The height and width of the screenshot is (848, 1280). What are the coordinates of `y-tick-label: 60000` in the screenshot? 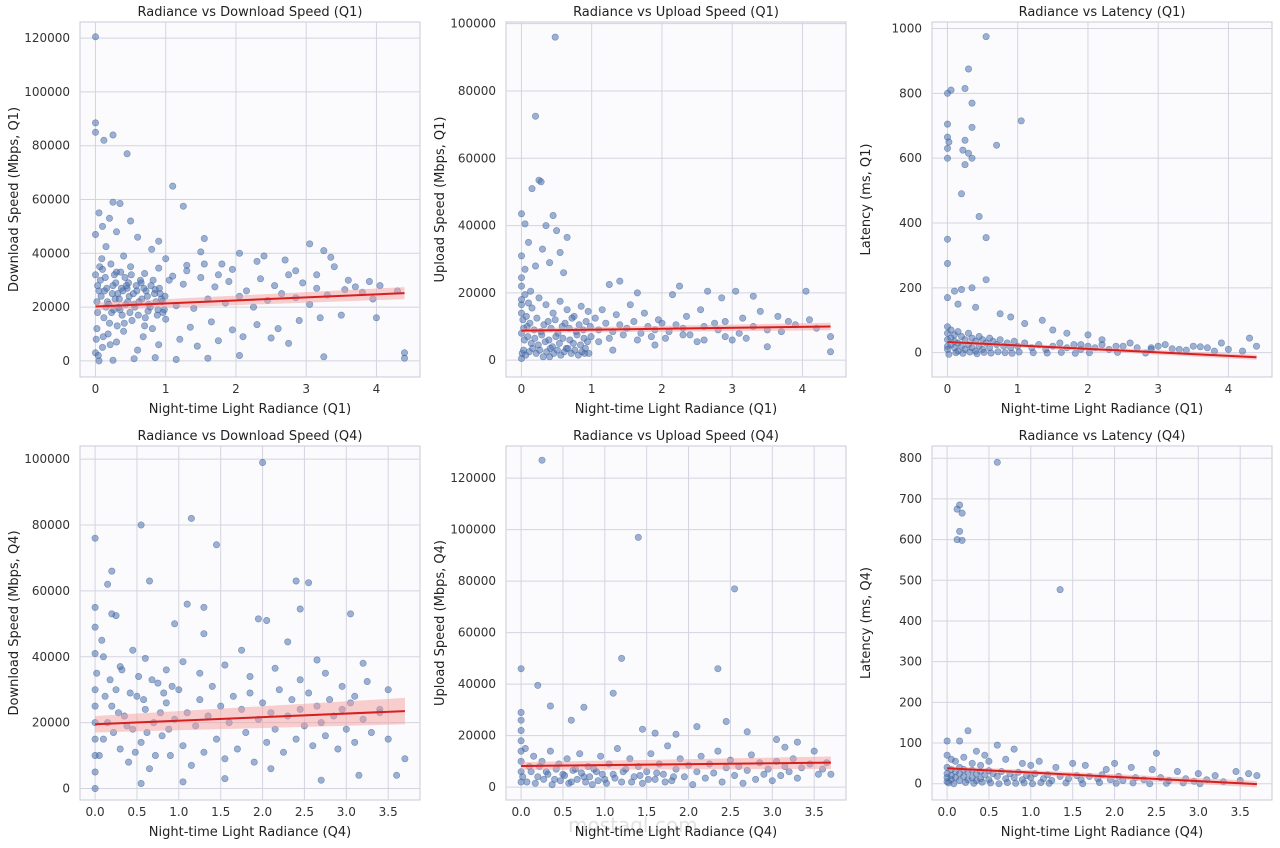 It's located at (51, 591).